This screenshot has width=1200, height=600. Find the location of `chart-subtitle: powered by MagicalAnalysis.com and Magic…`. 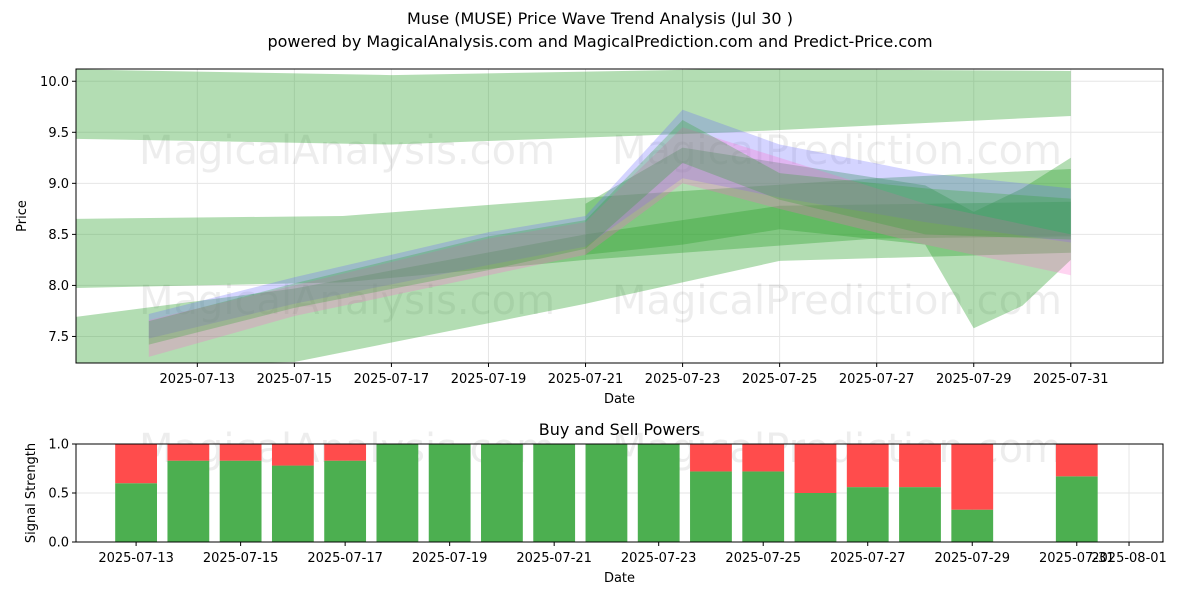

chart-subtitle: powered by MagicalAnalysis.com and Magic… is located at coordinates (600, 41).